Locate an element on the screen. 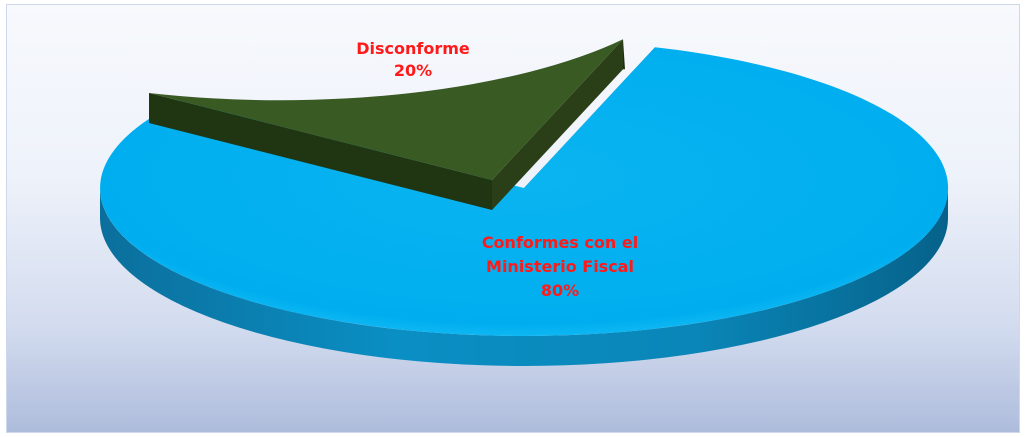 This screenshot has height=437, width=1026. pie-slice-disconforme-cut-right is located at coordinates (320, 151).